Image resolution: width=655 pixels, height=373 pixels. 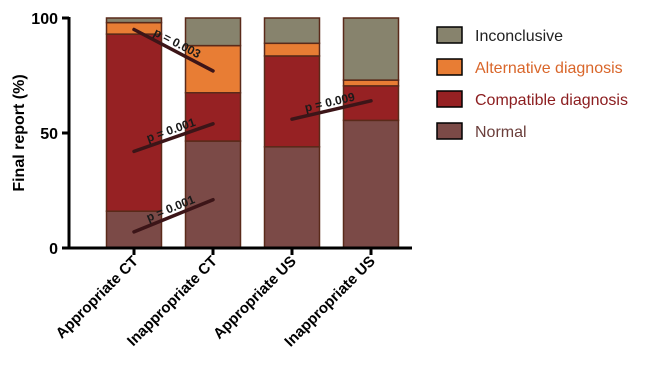 What do you see at coordinates (49, 134) in the screenshot?
I see `y-tick-label: 50` at bounding box center [49, 134].